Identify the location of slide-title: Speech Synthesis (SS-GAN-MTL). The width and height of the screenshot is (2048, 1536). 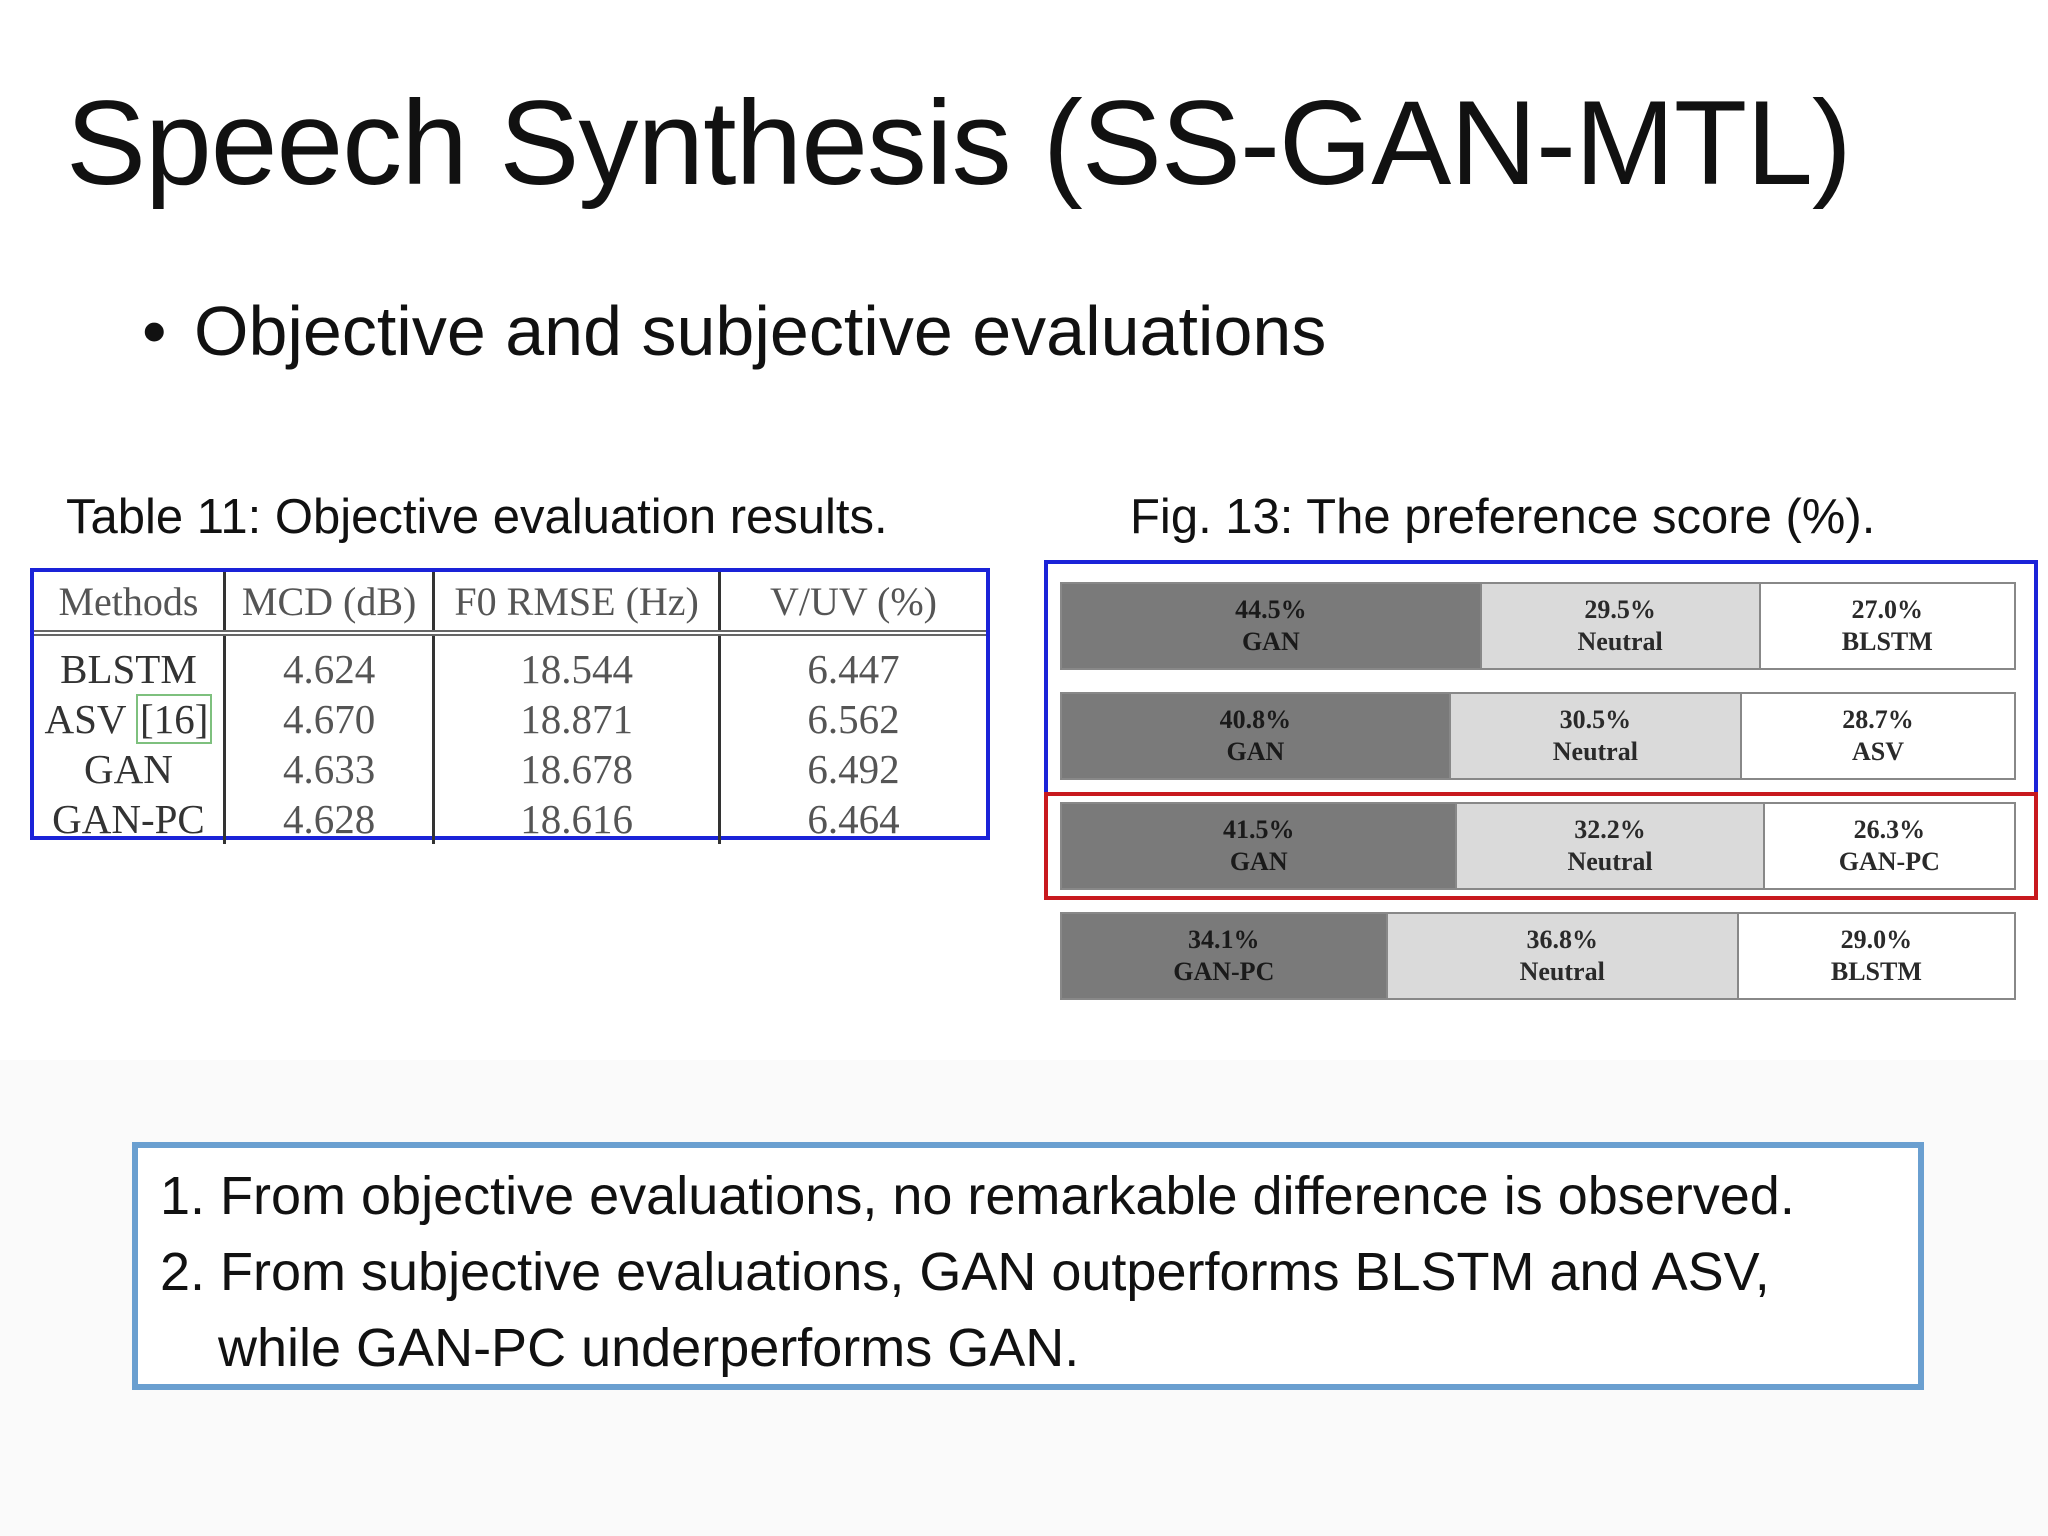
(959, 143).